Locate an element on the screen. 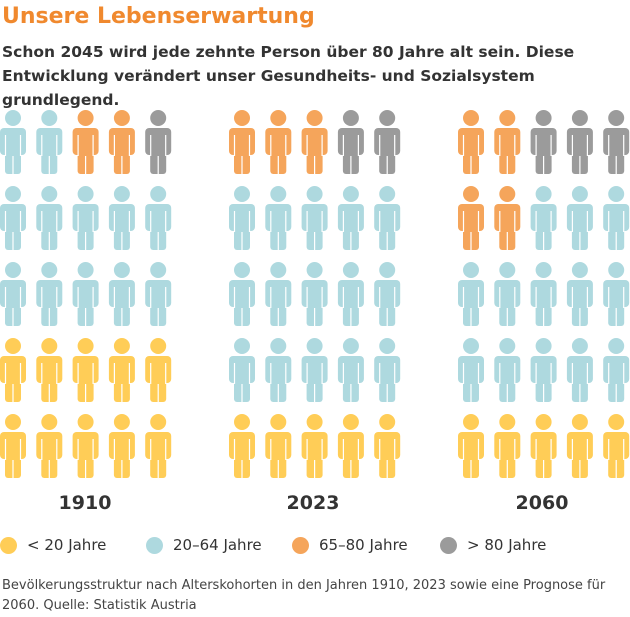 This screenshot has height=617, width=630. legend-item: > 80 Jahre is located at coordinates (493, 545).